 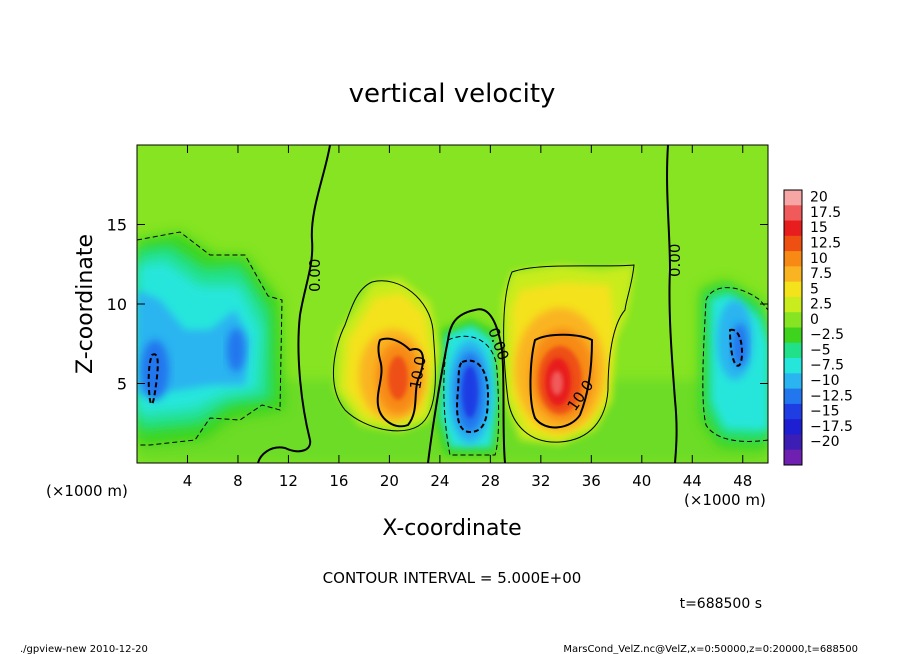 What do you see at coordinates (825, 412) in the screenshot?
I see `colorbar-label: −15` at bounding box center [825, 412].